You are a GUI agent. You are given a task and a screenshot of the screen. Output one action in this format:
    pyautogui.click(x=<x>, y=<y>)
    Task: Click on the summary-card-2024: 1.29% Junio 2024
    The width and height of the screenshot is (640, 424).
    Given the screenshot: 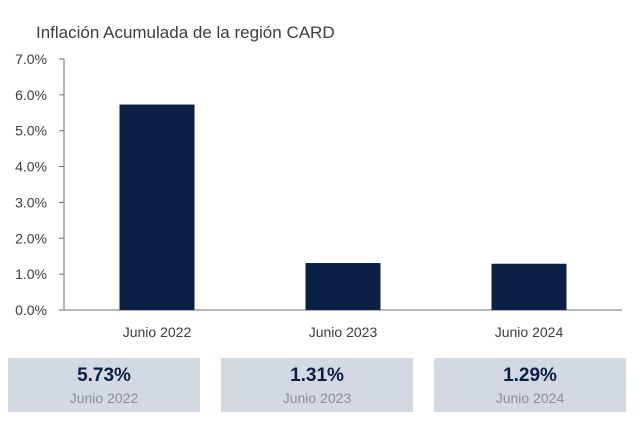 What is the action you would take?
    pyautogui.click(x=530, y=385)
    